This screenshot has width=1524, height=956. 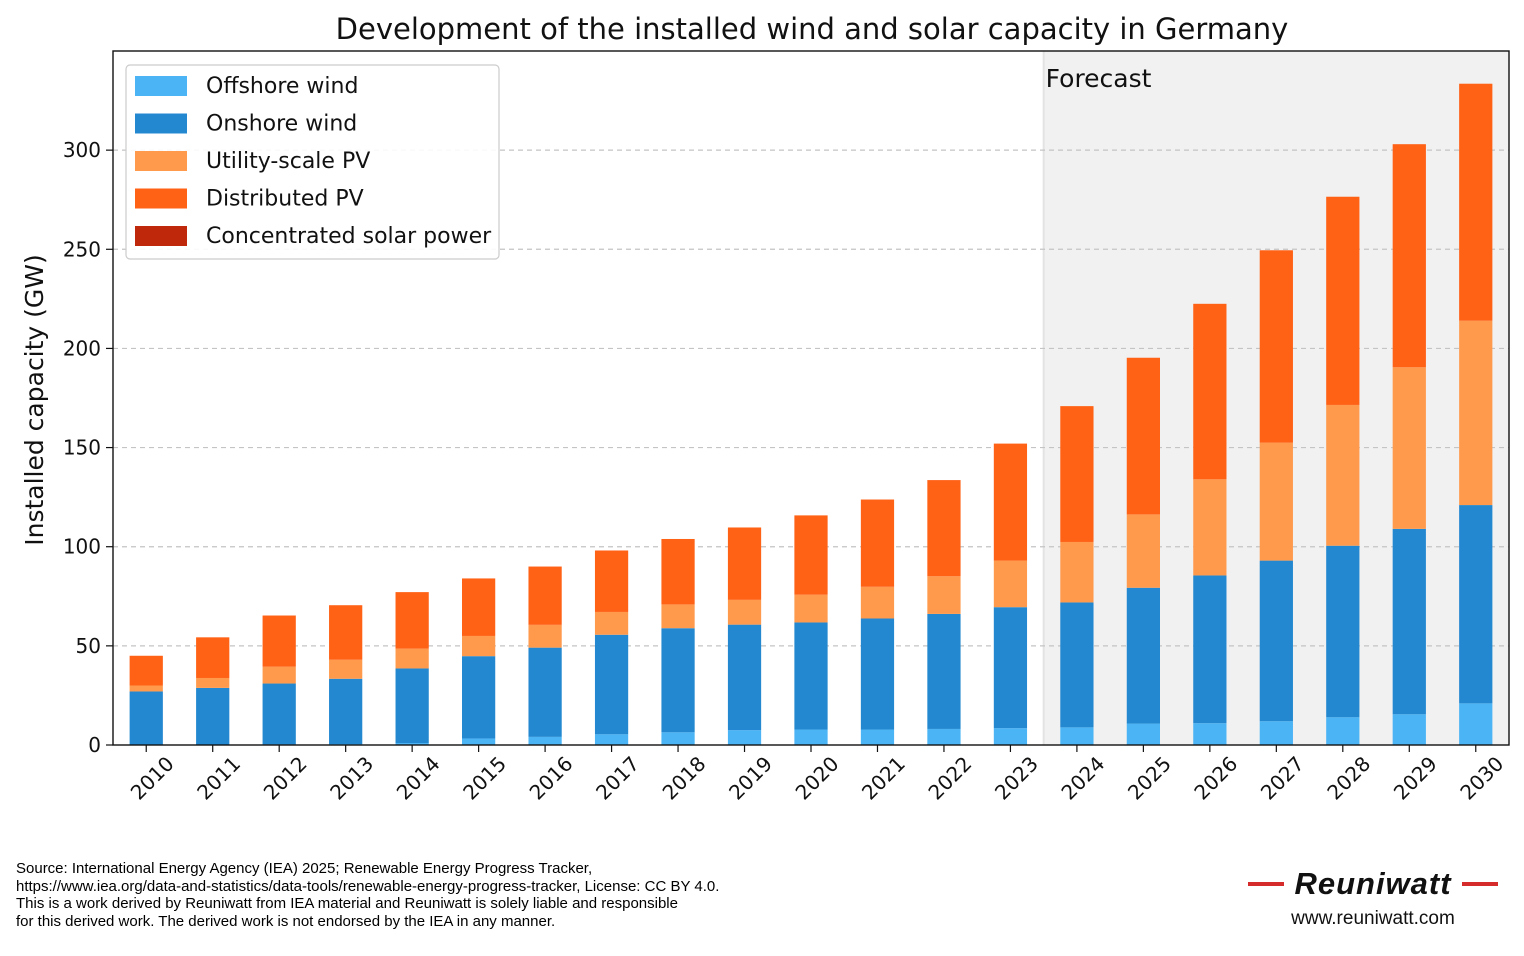 What do you see at coordinates (1077, 665) in the screenshot?
I see `bar-onshore-wind-2024` at bounding box center [1077, 665].